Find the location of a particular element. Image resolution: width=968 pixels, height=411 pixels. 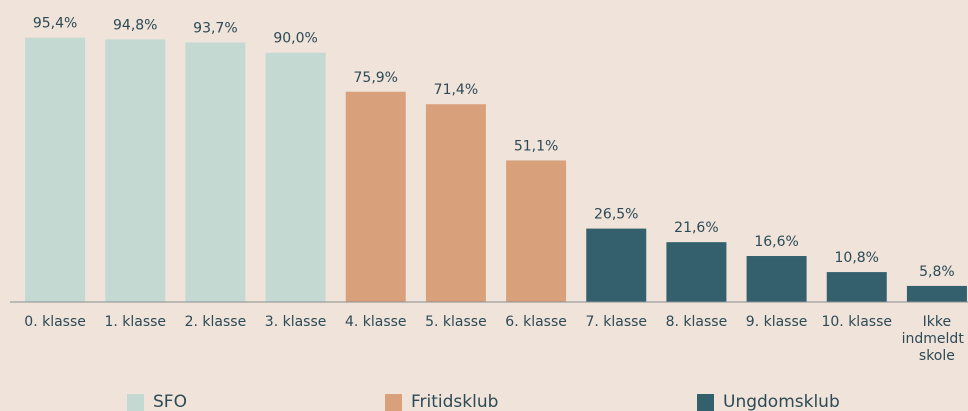

value-label: 51,1% is located at coordinates (536, 146).